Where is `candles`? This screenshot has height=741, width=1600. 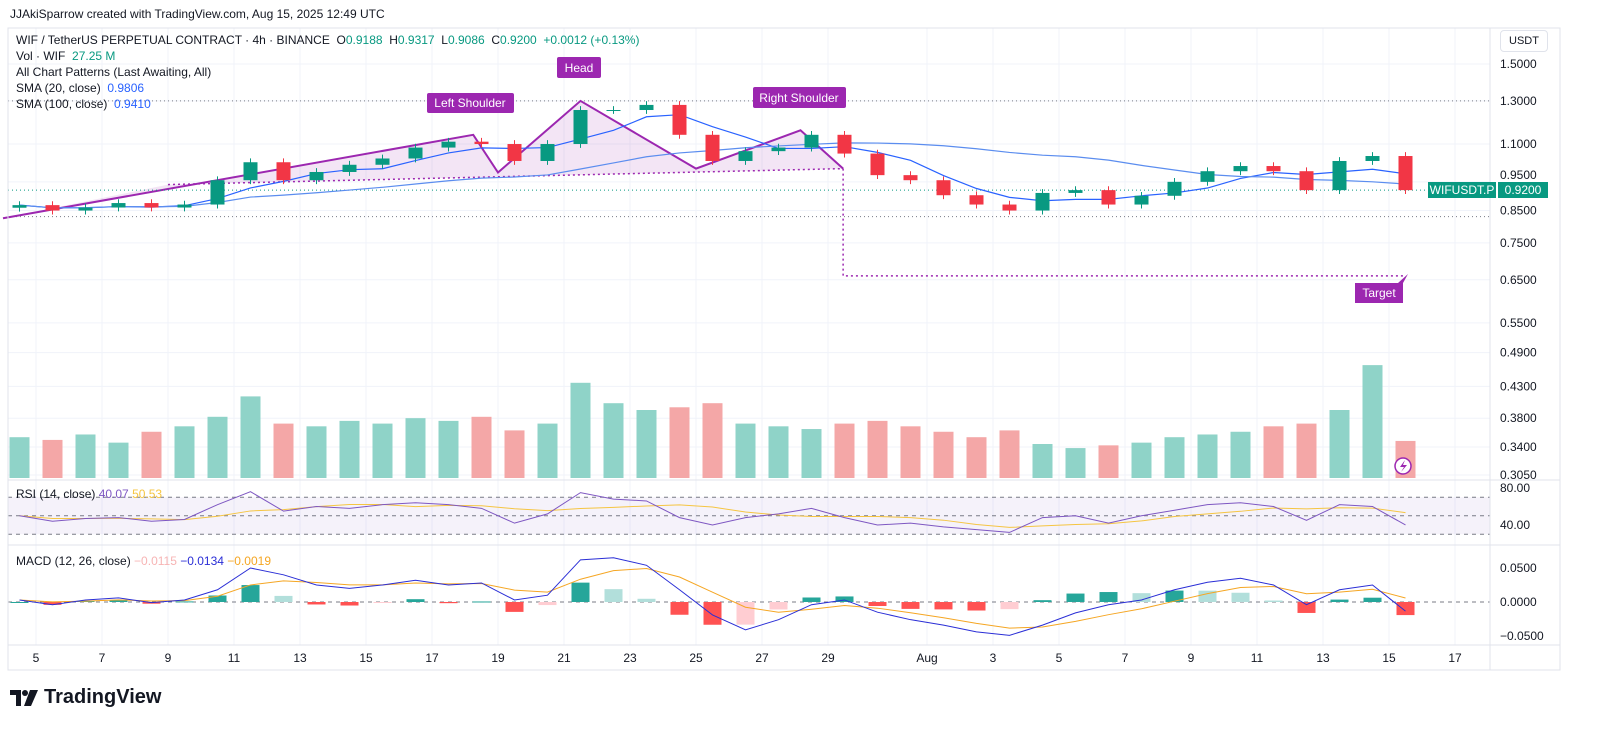
candles is located at coordinates (712, 158).